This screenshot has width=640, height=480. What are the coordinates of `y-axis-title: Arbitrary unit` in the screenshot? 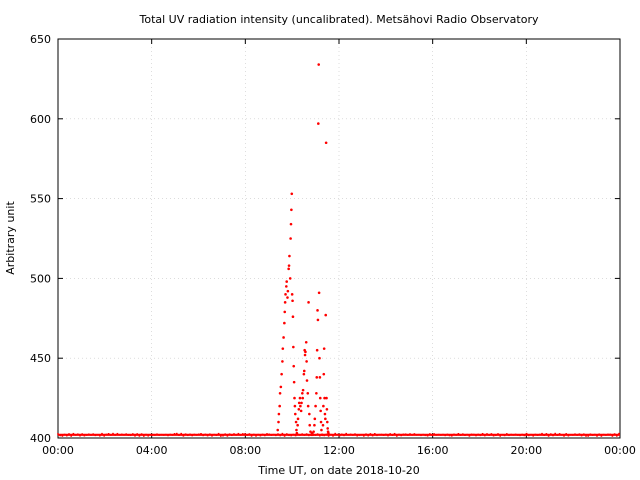 It's located at (10, 238).